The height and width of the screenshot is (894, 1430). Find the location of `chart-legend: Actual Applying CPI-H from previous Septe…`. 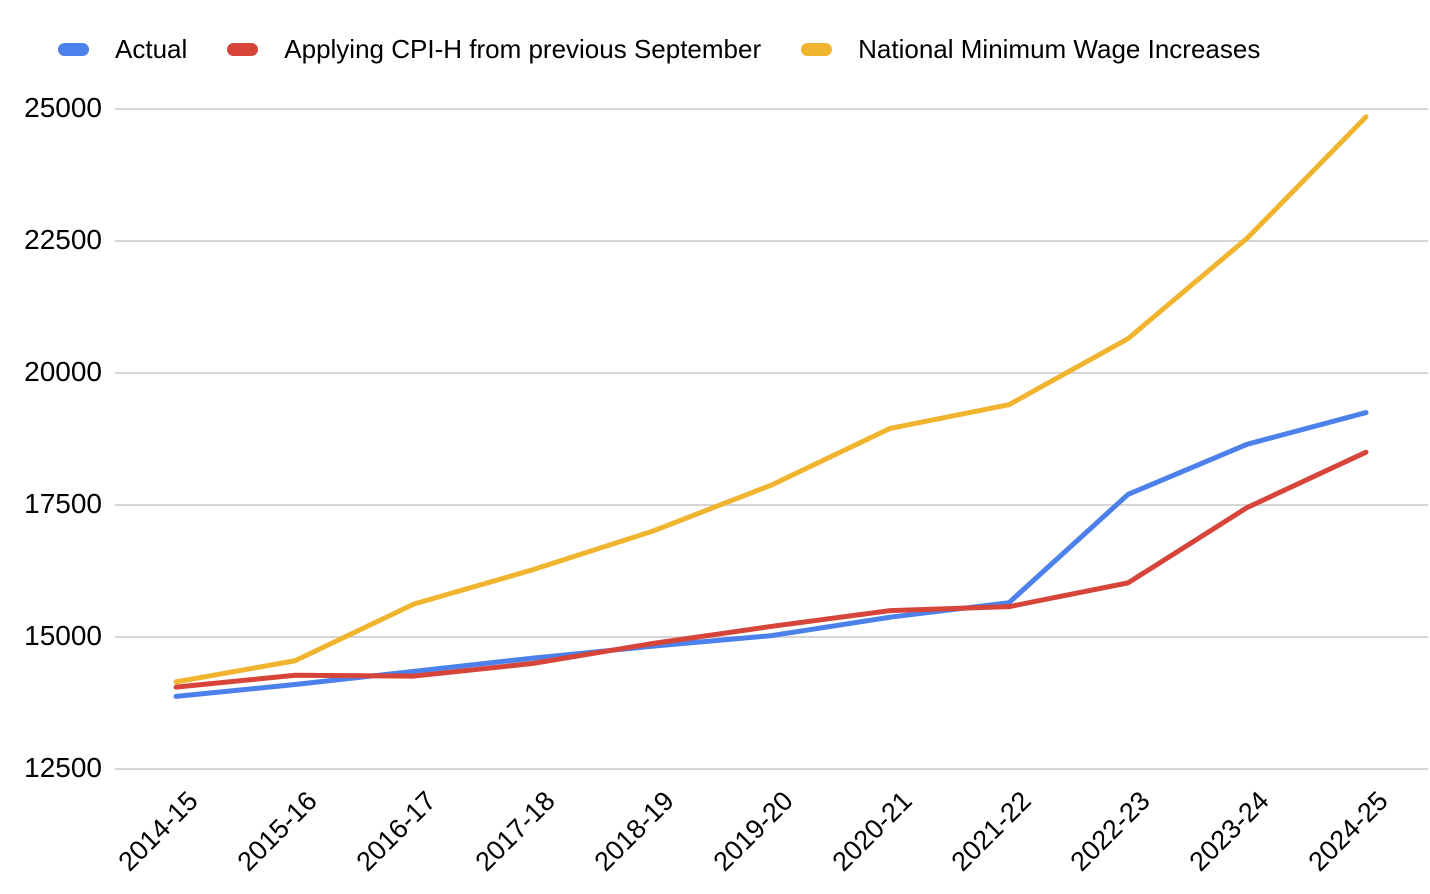

chart-legend: Actual Applying CPI-H from previous Septe… is located at coordinates (679, 49).